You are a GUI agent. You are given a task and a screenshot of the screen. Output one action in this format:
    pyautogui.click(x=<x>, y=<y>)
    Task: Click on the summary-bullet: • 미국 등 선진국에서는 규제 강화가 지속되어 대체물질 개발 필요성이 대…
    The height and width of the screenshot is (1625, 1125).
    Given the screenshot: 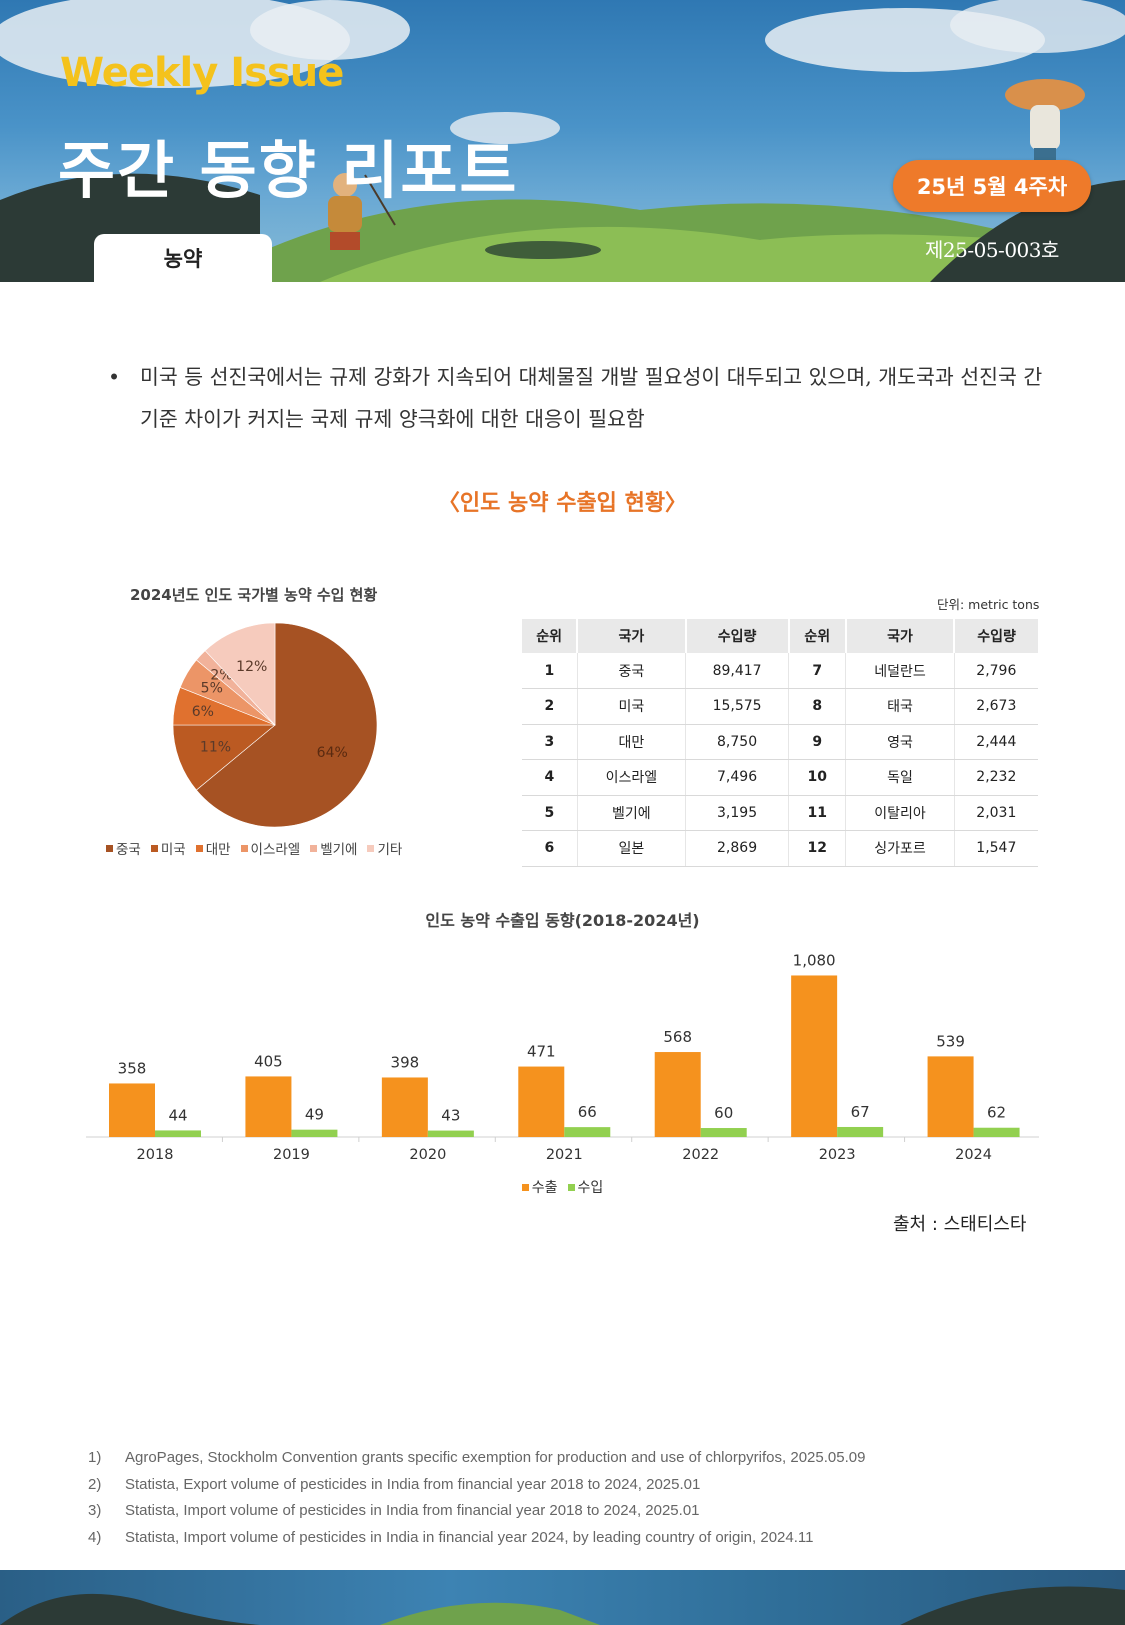 What is the action you would take?
    pyautogui.click(x=583, y=398)
    